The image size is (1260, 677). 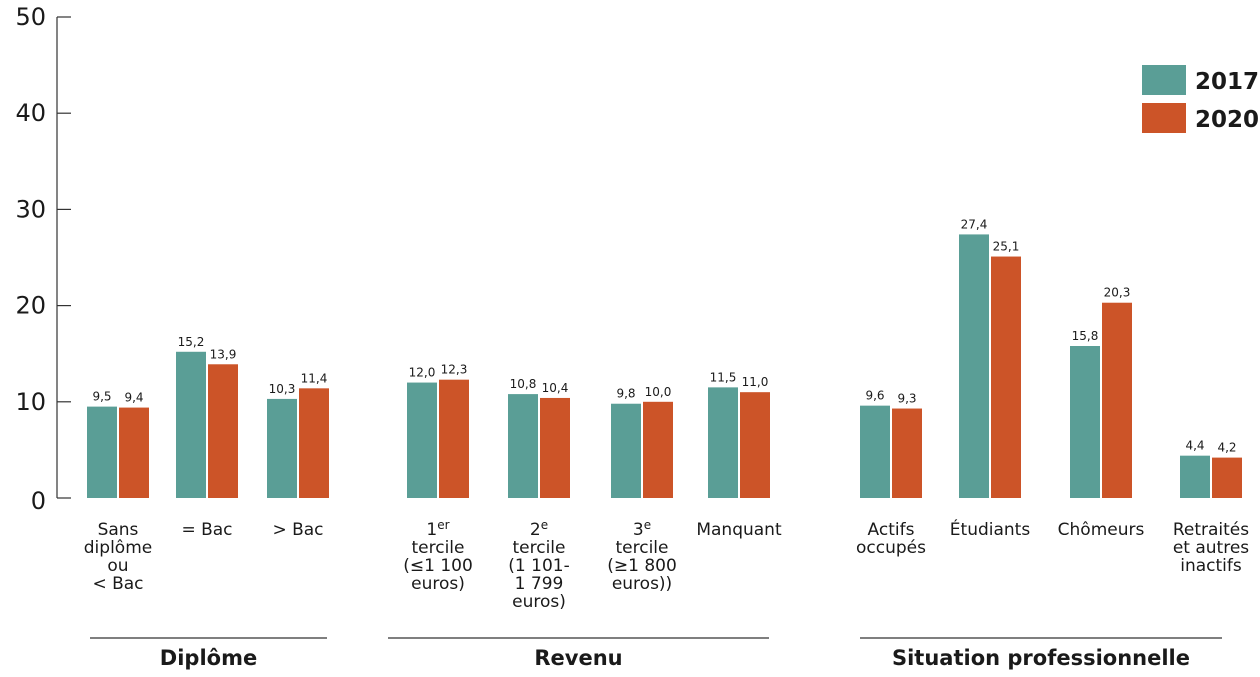 I want to click on y-tick-label: 0, so click(x=38, y=501).